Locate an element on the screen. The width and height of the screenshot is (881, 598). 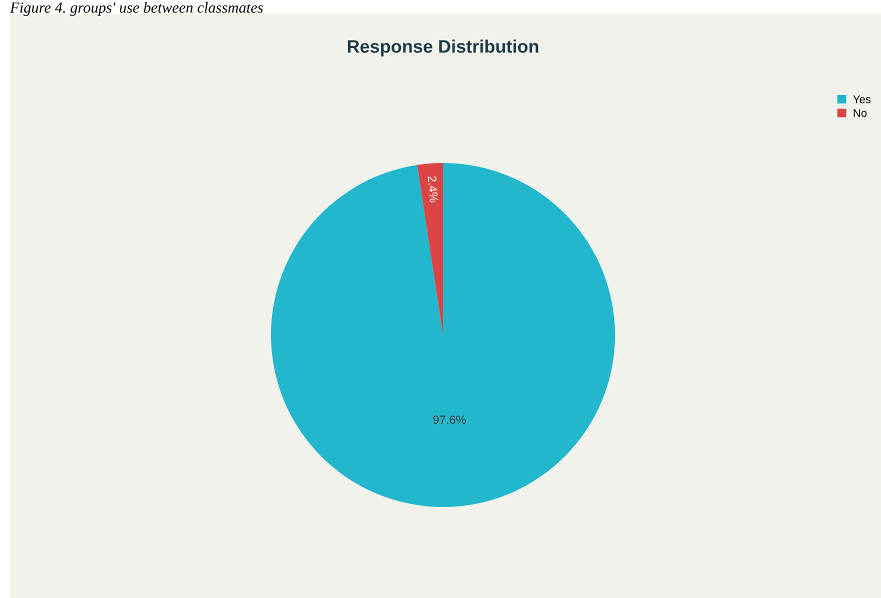
chart-title: Response Distribution is located at coordinates (443, 48).